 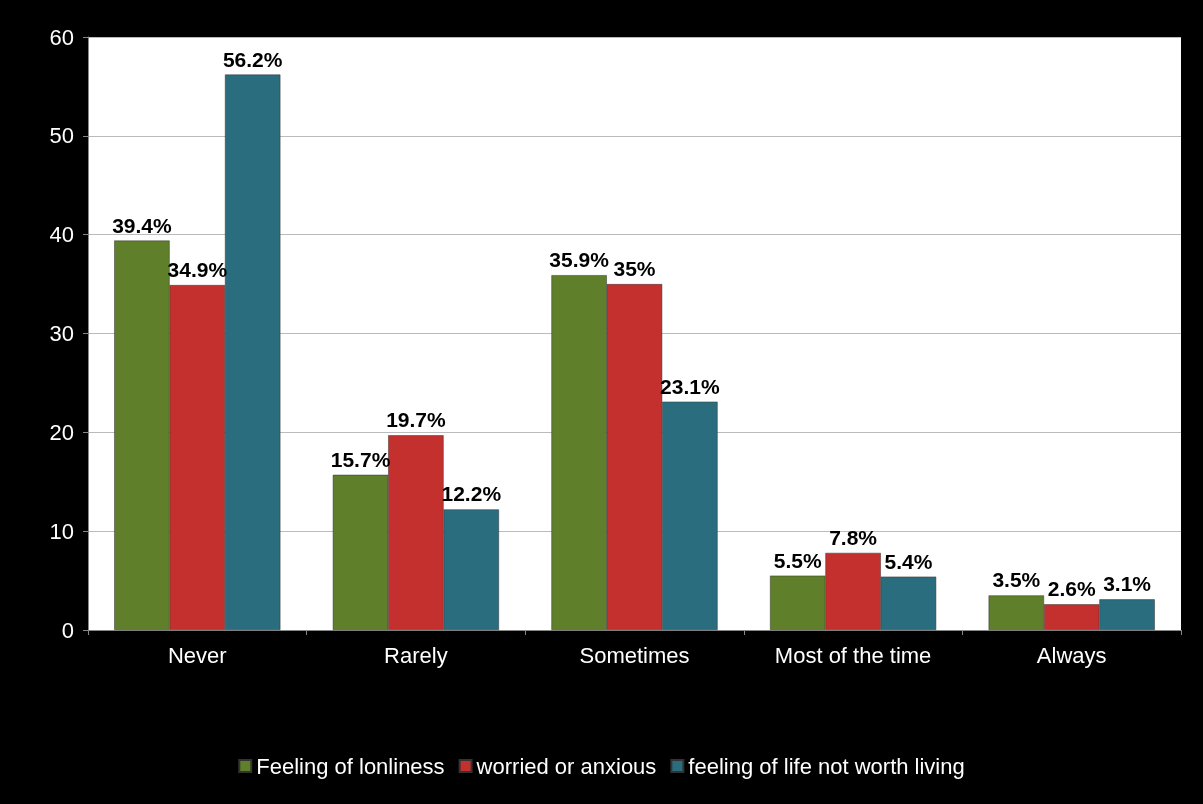 What do you see at coordinates (416, 420) in the screenshot?
I see `data-label: 19.7%` at bounding box center [416, 420].